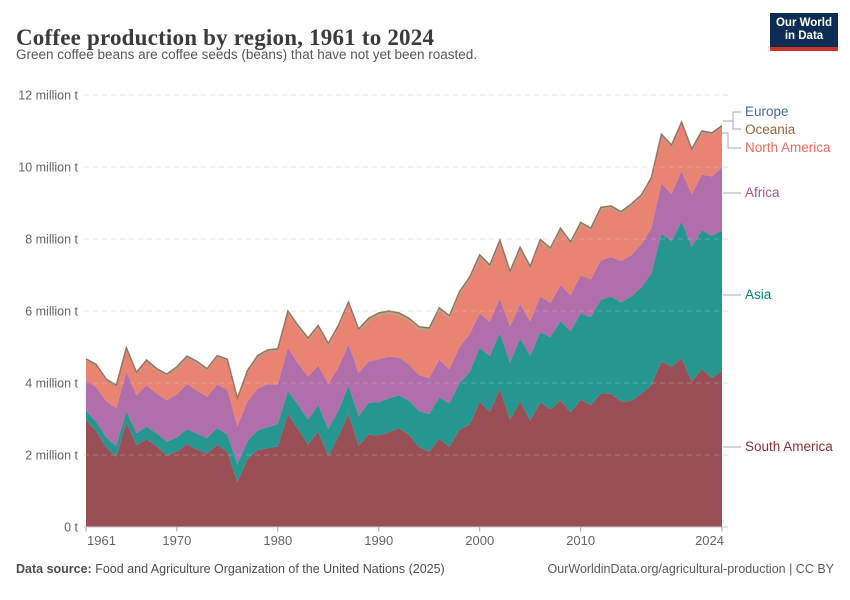 The width and height of the screenshot is (850, 600). Describe the element at coordinates (54, 569) in the screenshot. I see `data-source-label: Data source:` at that location.